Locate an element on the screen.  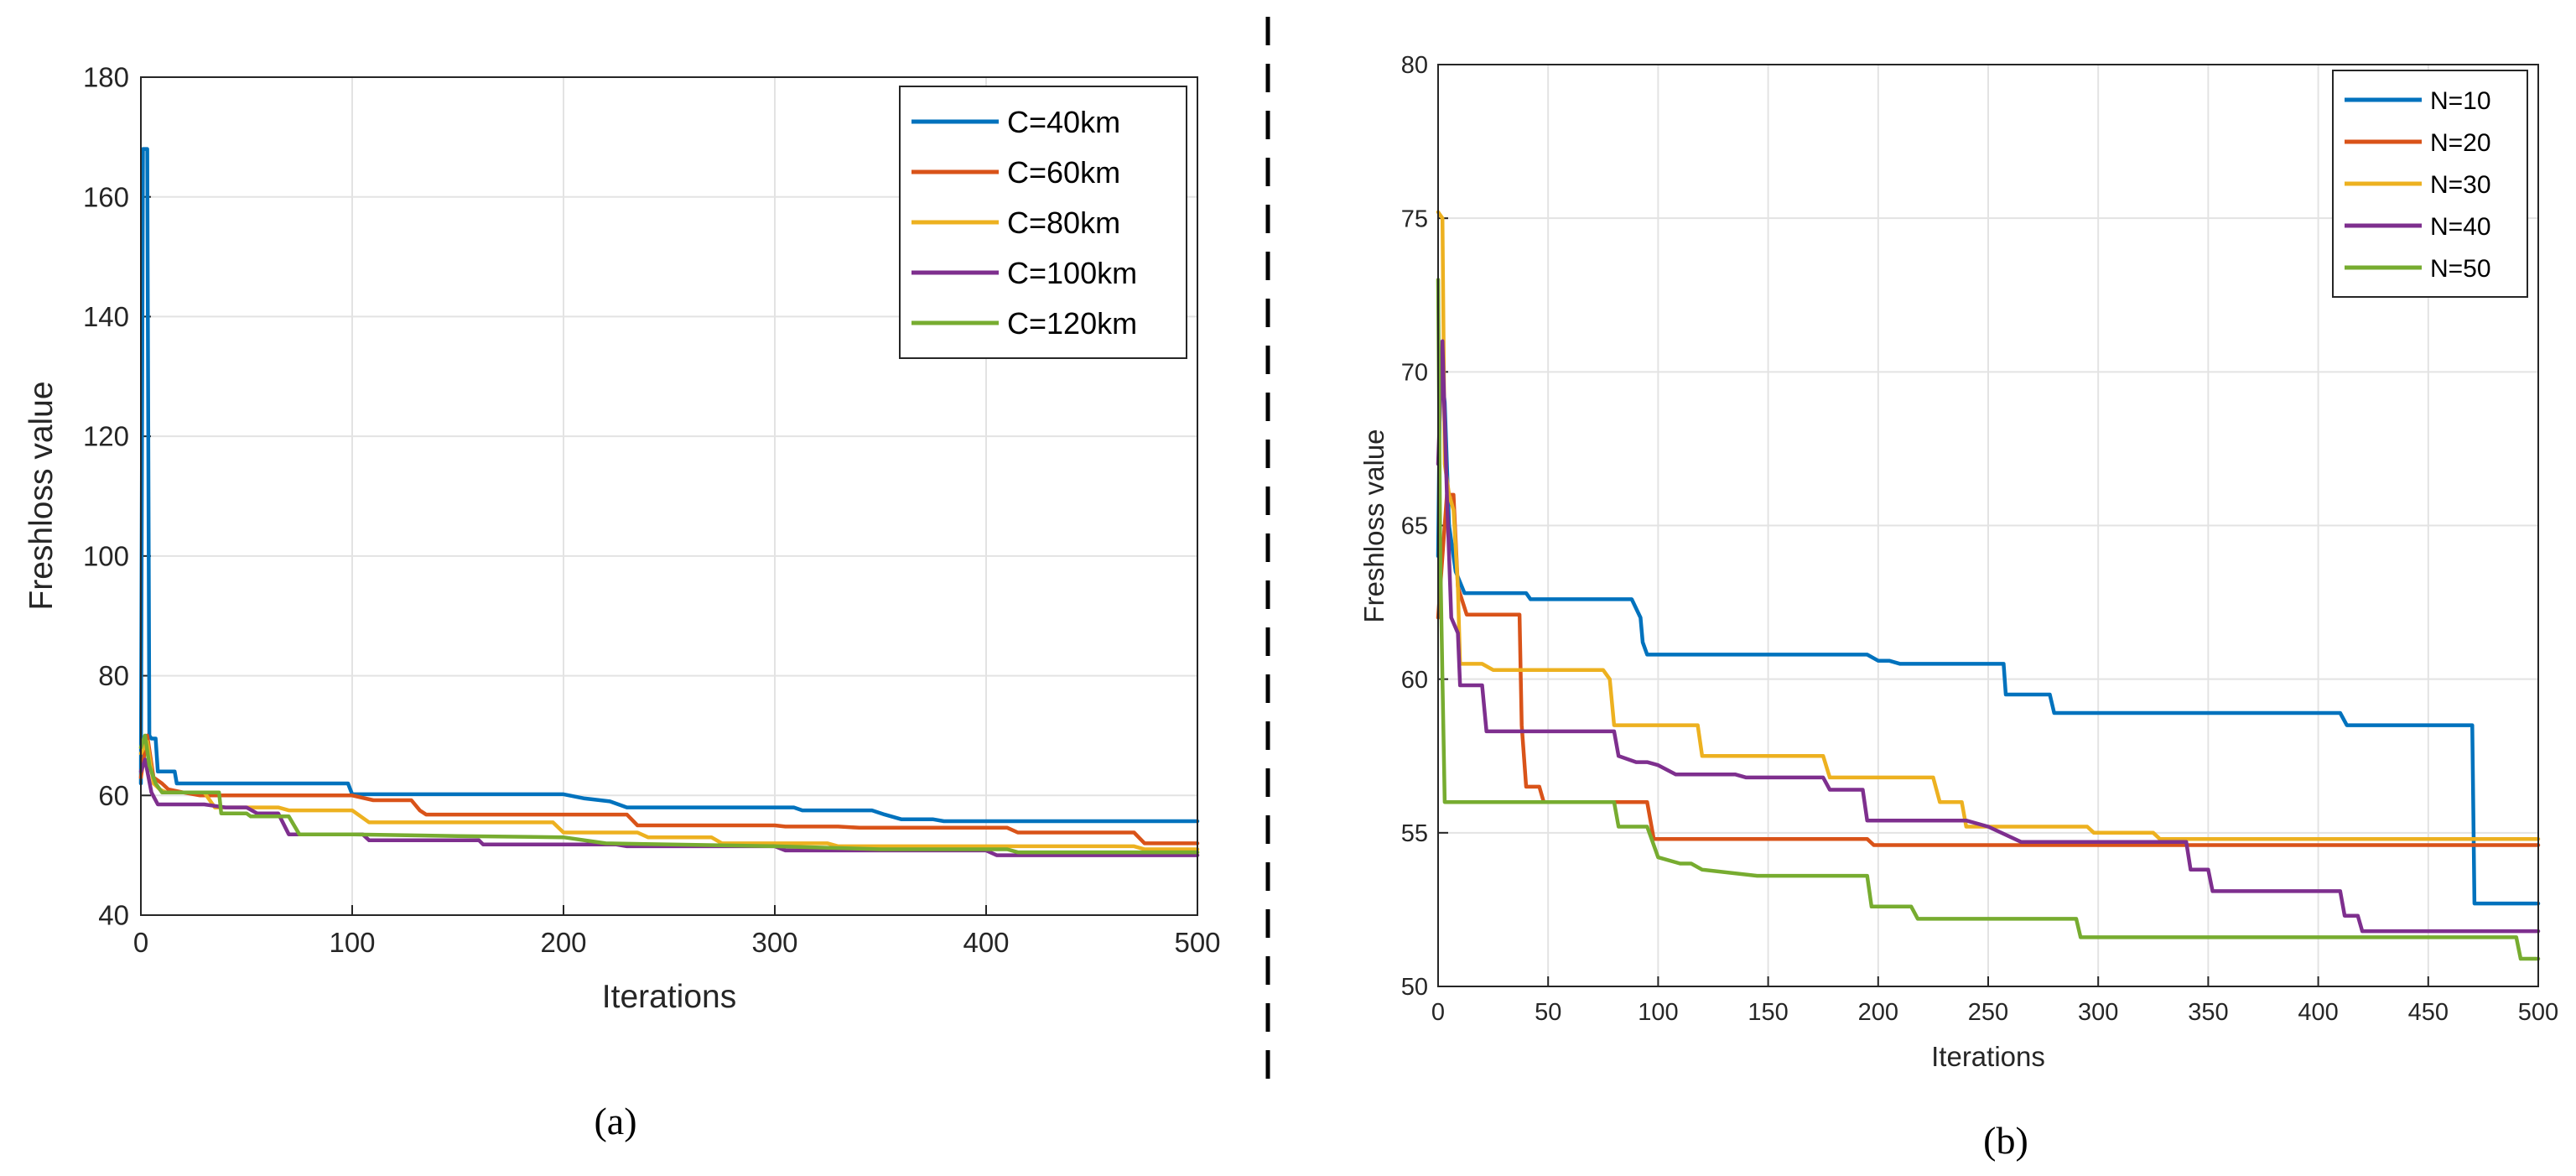
y-tick-label: 160 is located at coordinates (106, 196).